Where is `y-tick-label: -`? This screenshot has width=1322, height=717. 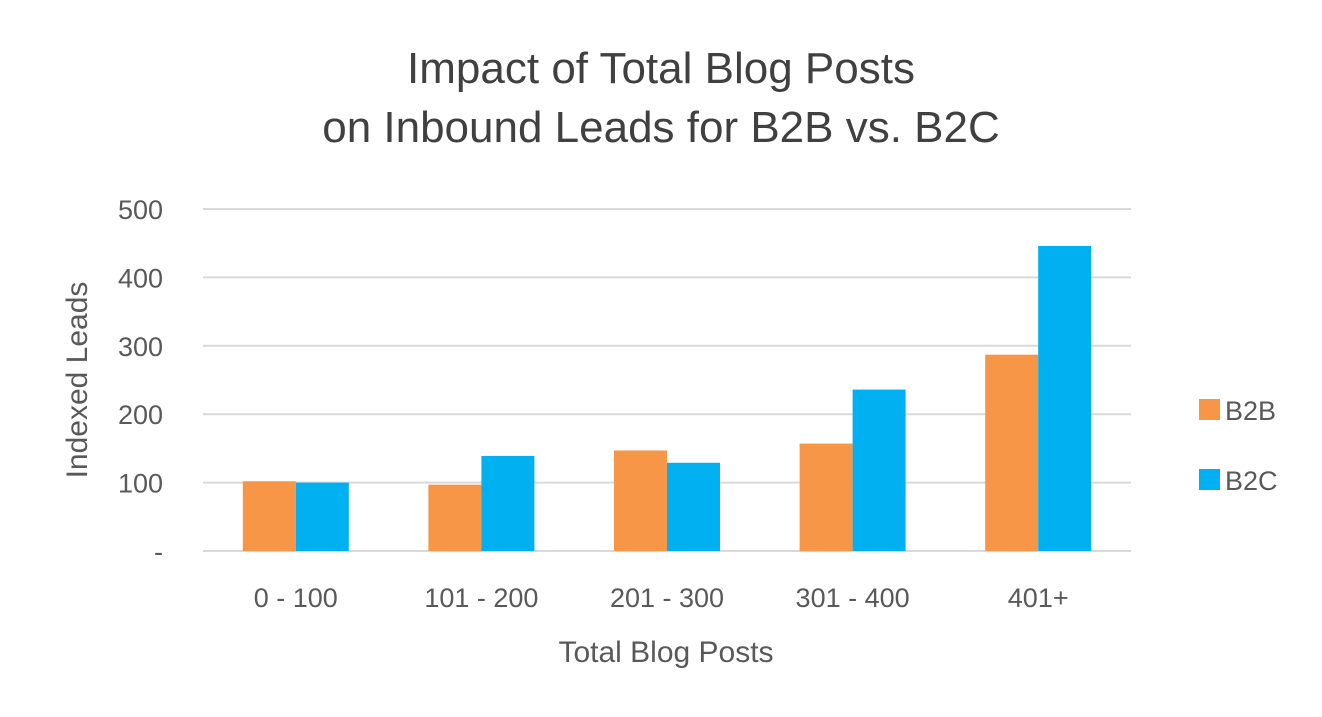 y-tick-label: - is located at coordinates (158, 552).